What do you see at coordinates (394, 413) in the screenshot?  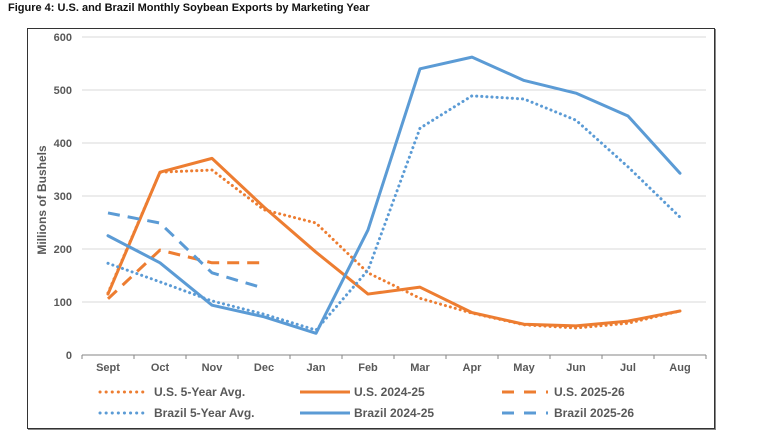 I see `legend-label: Brazil 2024-25` at bounding box center [394, 413].